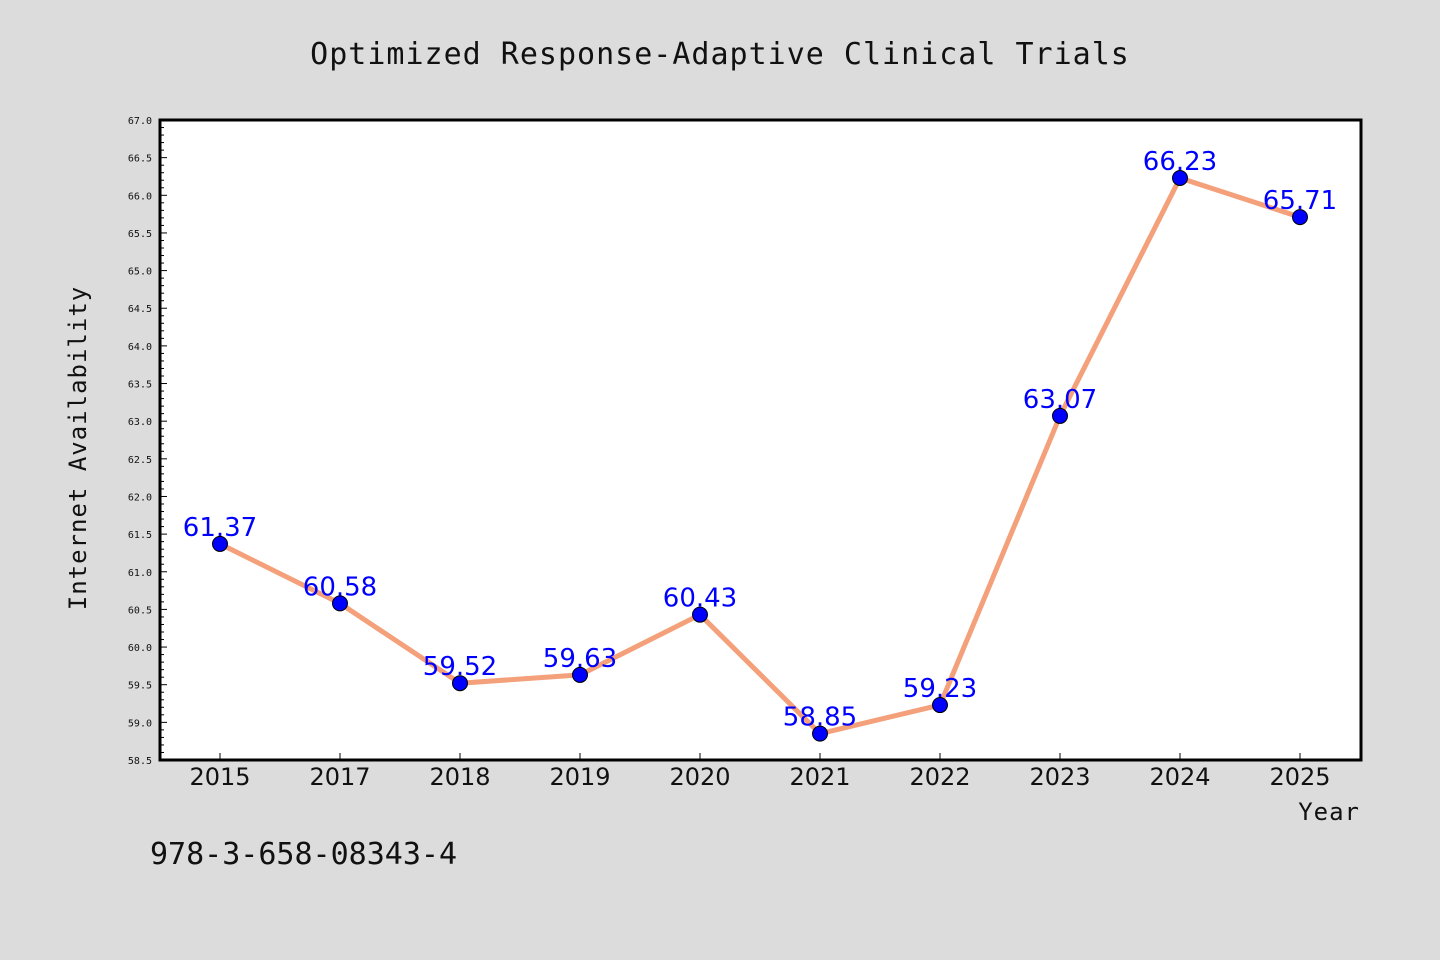  Describe the element at coordinates (78, 448) in the screenshot. I see `y-axis-label: Internet Availability` at that location.